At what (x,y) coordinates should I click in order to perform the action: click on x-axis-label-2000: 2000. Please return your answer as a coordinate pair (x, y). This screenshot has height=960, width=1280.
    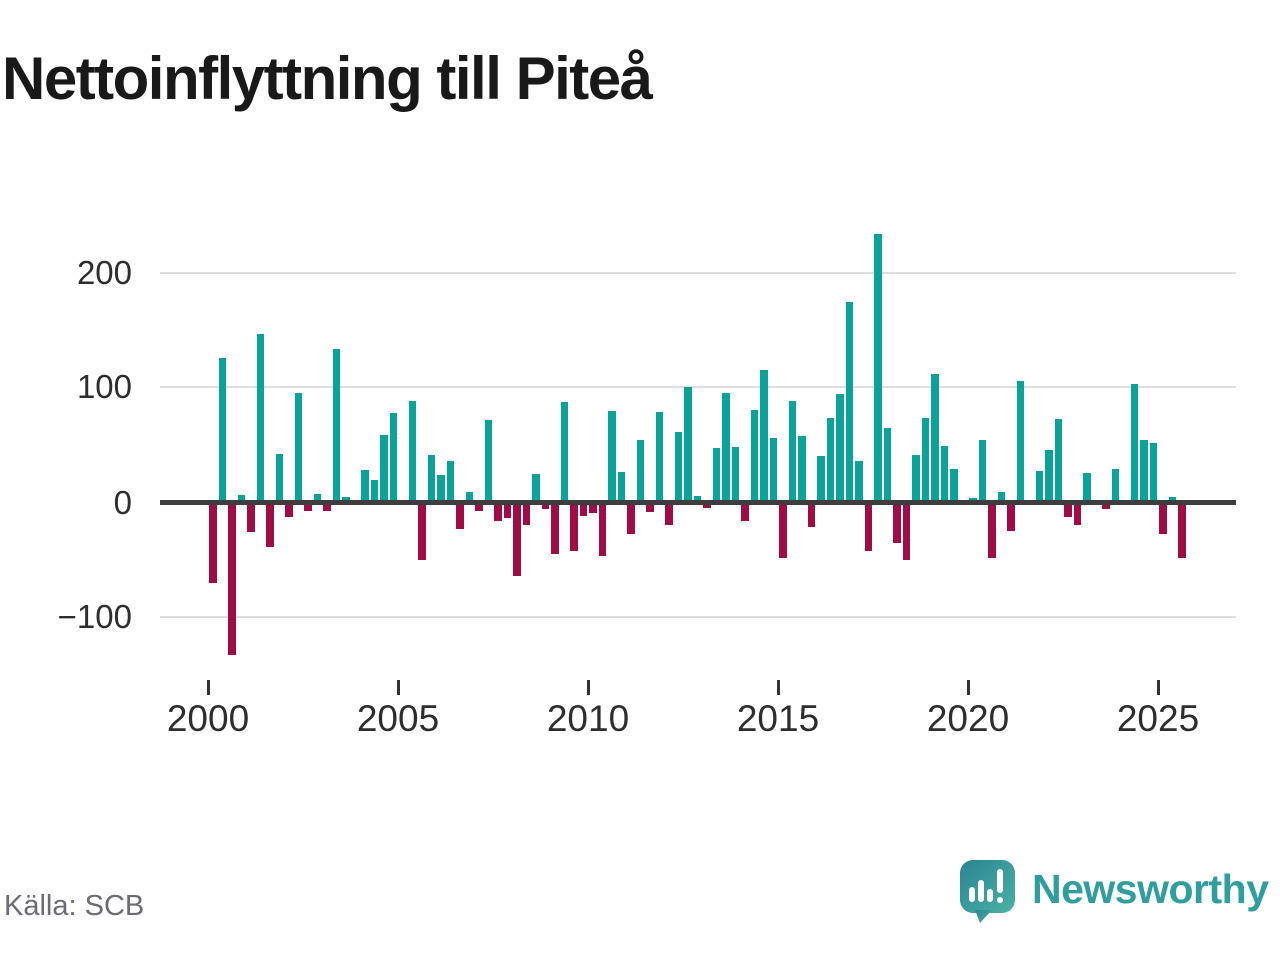
    Looking at the image, I should click on (208, 718).